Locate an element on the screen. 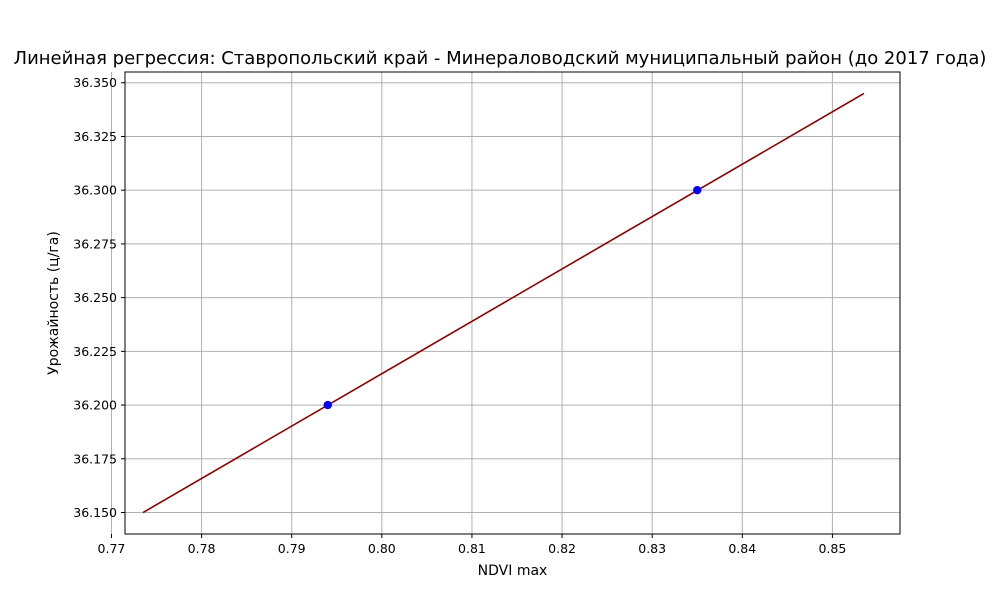 Image resolution: width=1000 pixels, height=600 pixels. x-tick-label: 0.81 is located at coordinates (472, 548).